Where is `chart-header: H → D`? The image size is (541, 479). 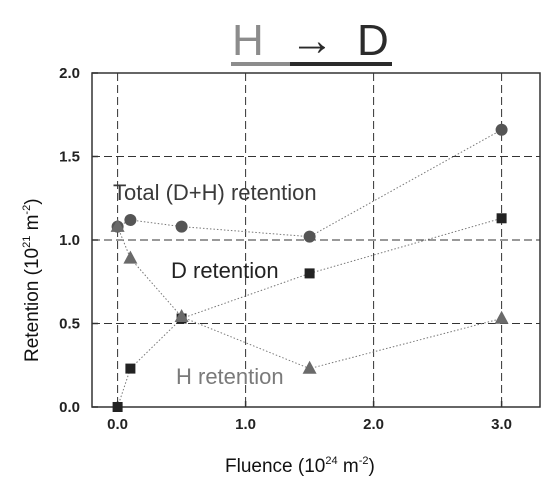 chart-header: H → D is located at coordinates (311, 41).